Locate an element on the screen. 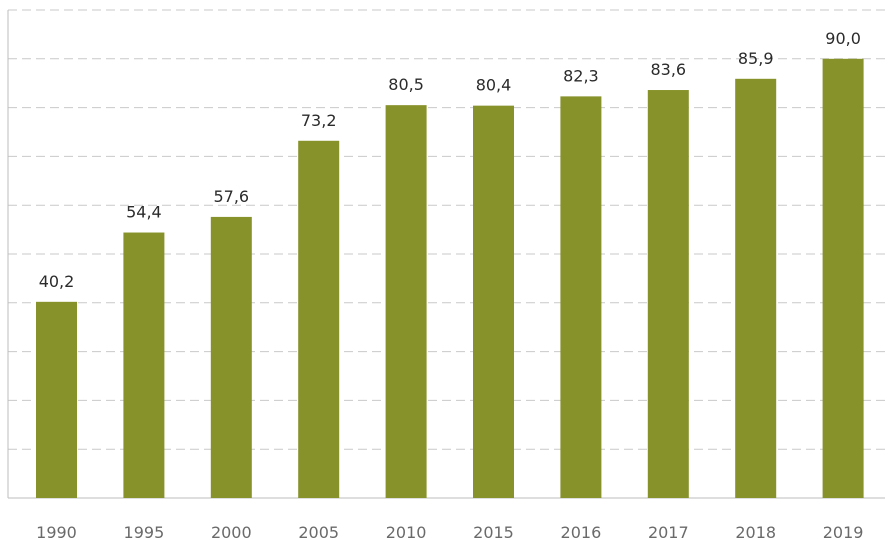 Image resolution: width=891 pixels, height=540 pixels. x-tick-label-2005: 2005 is located at coordinates (318, 531).